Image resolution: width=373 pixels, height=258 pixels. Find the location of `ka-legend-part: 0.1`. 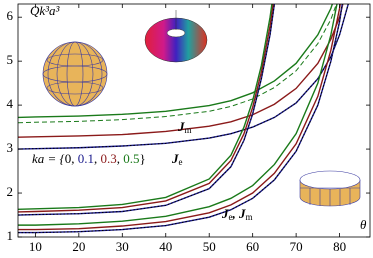

ka-legend-part: 0.1 is located at coordinates (86, 158).